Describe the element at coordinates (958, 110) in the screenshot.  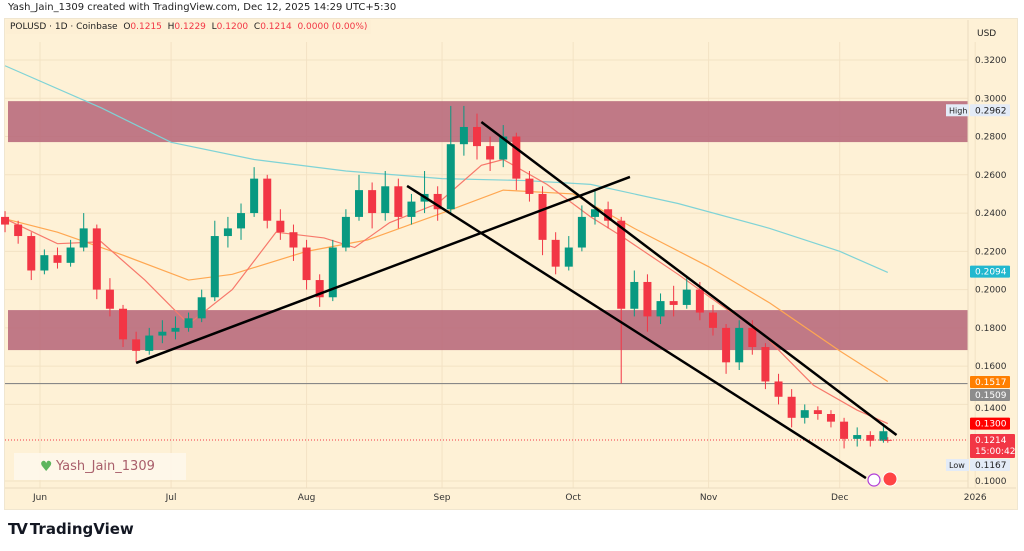
I see `price-tag-label: High` at that location.